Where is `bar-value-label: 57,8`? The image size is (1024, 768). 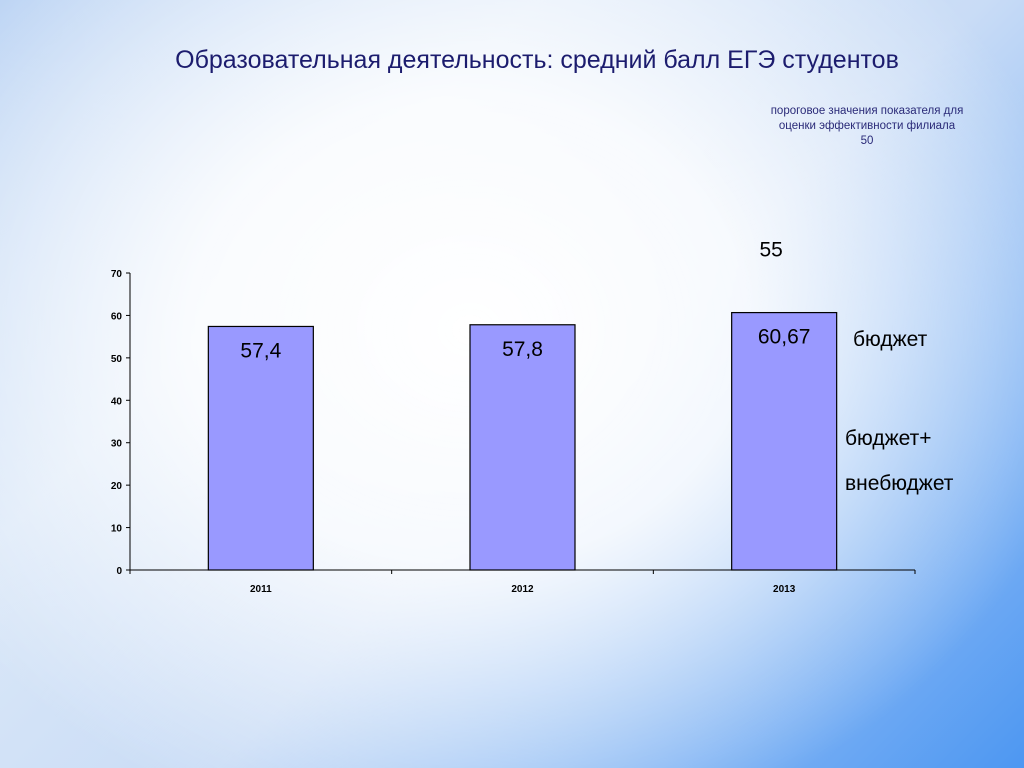 bar-value-label: 57,8 is located at coordinates (522, 349).